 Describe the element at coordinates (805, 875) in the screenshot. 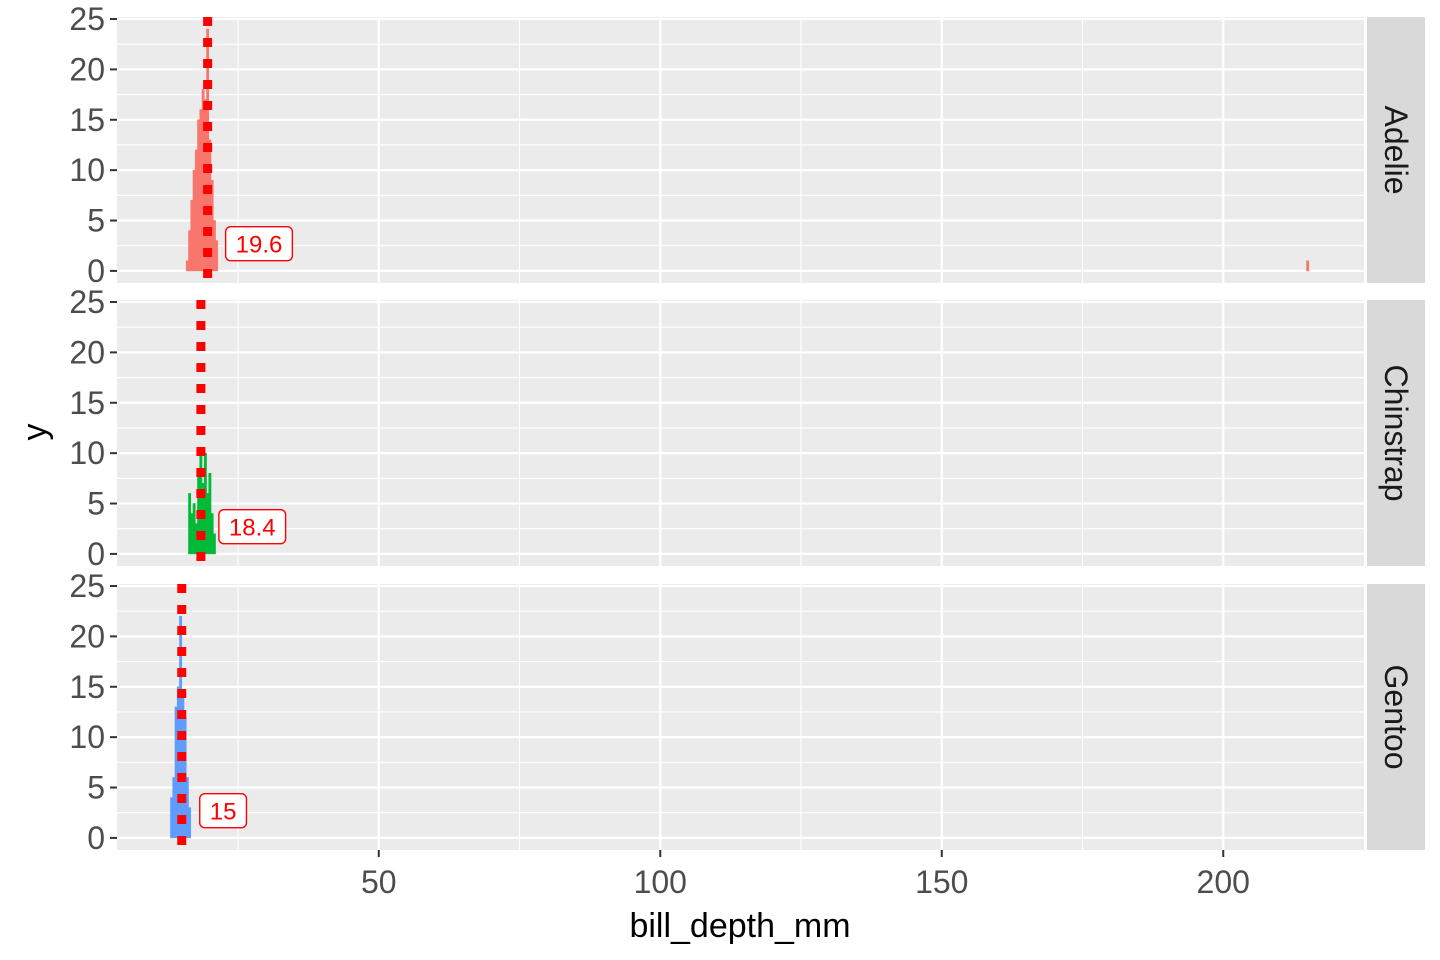

I see `x-axis: 50 100 150 200` at that location.